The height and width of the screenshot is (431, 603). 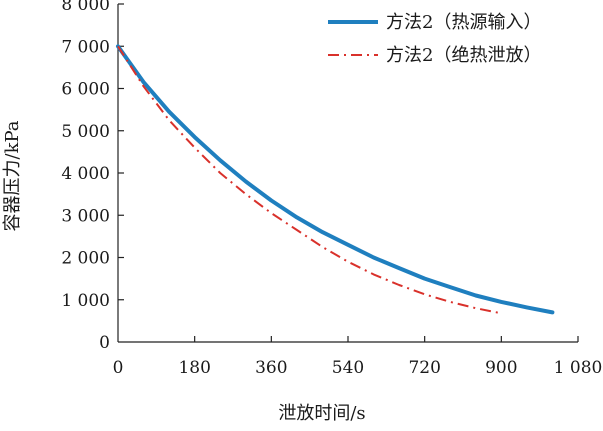 What do you see at coordinates (501, 368) in the screenshot?
I see `x-tick-label: 900` at bounding box center [501, 368].